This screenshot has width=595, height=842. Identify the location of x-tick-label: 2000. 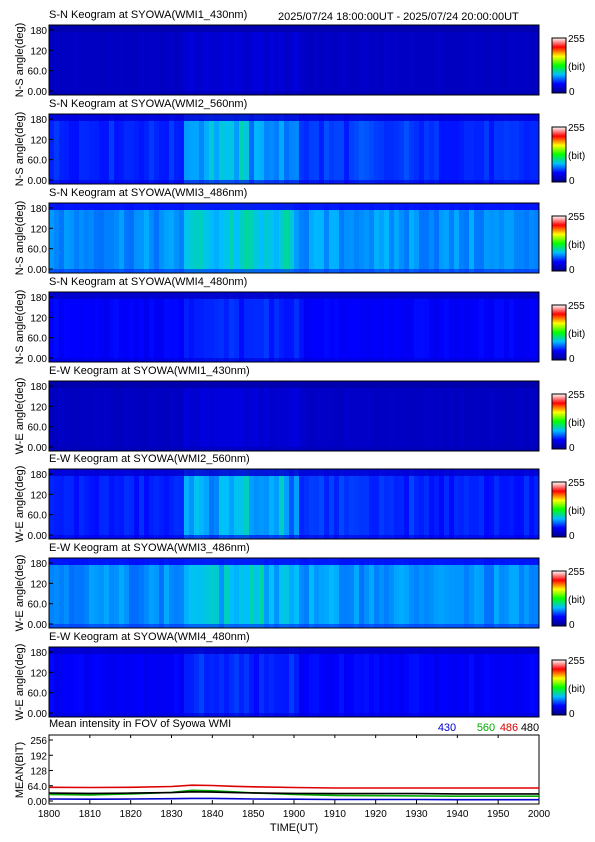
(539, 814).